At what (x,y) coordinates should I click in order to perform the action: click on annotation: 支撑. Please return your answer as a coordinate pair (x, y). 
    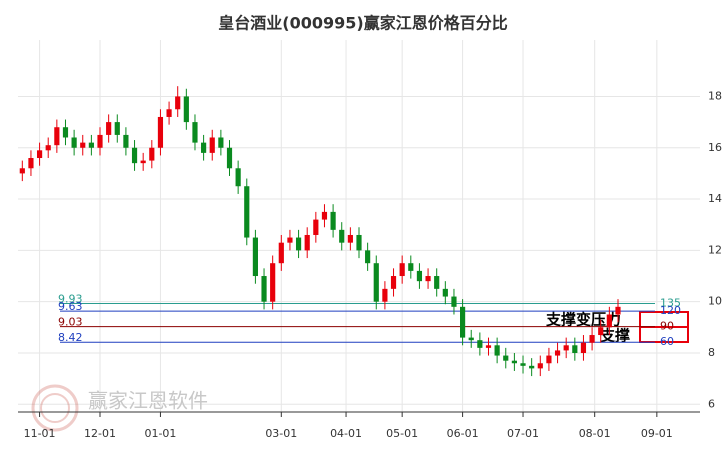
    Looking at the image, I should click on (614, 336).